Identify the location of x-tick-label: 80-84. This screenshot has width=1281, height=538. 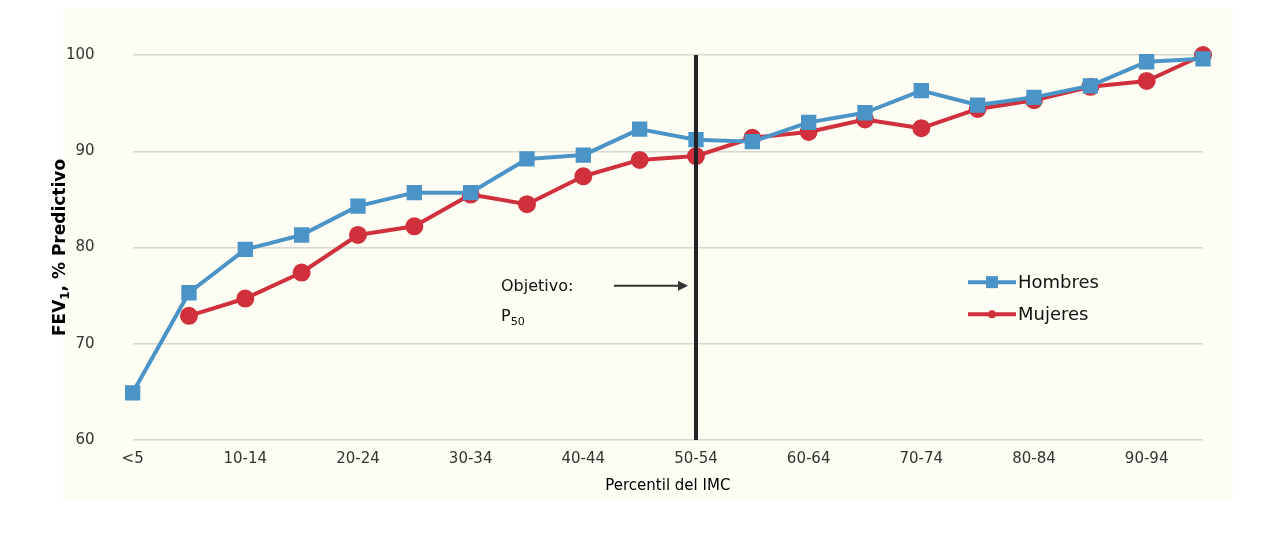
(1034, 457).